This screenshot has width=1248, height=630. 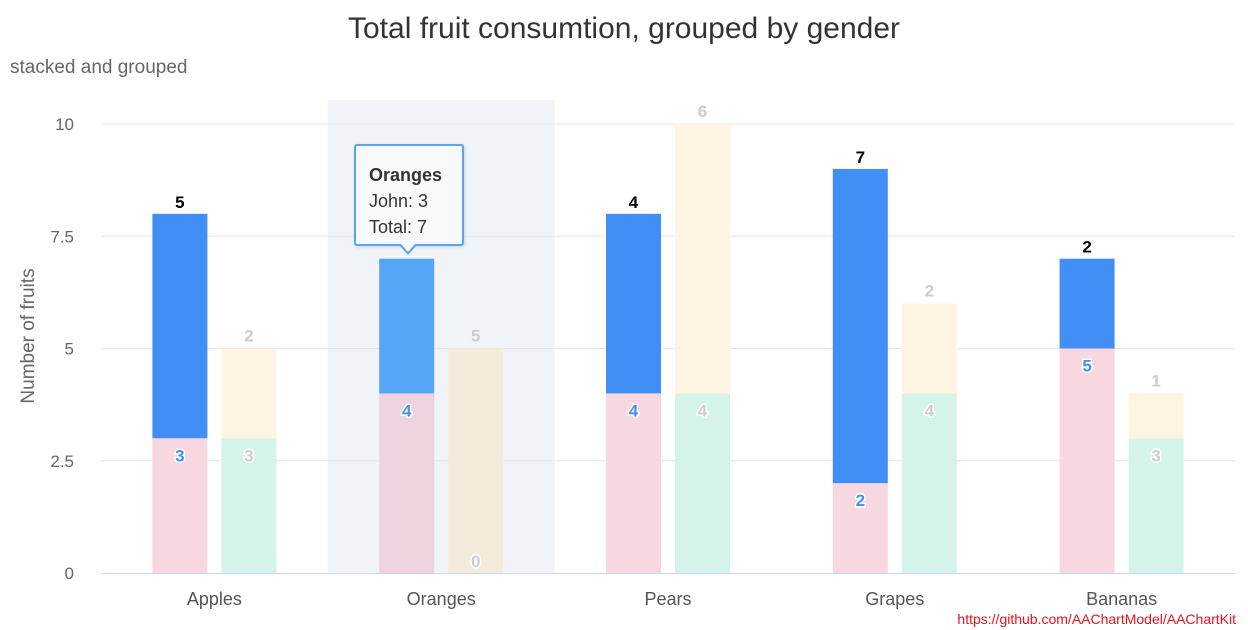 I want to click on y-tick-label: 5, so click(x=69, y=349).